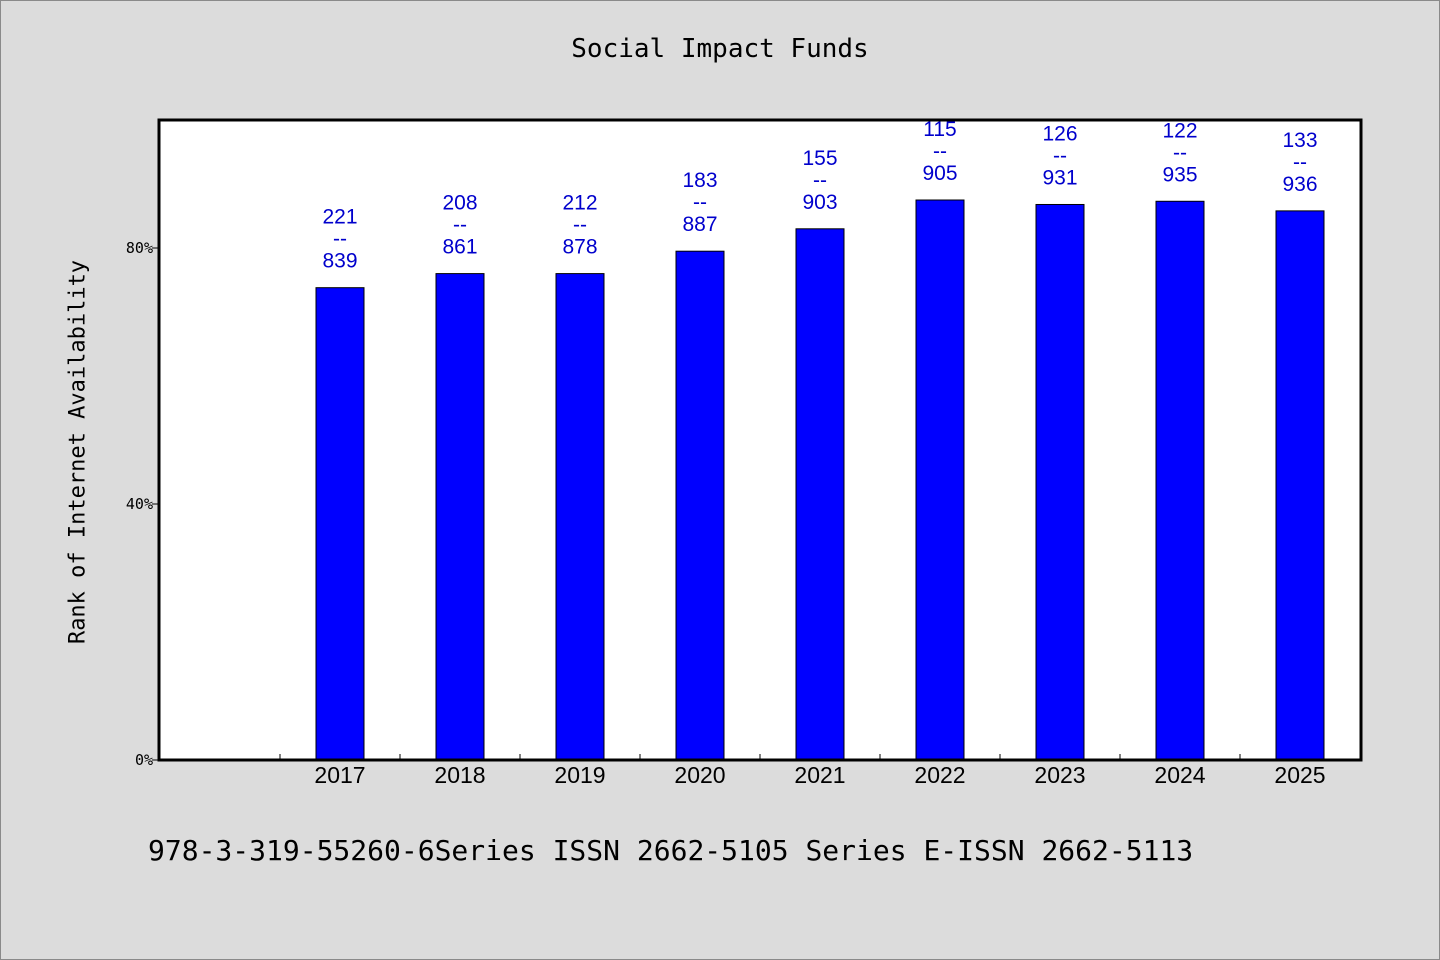 The height and width of the screenshot is (960, 1440). I want to click on data-label: 839, so click(339, 261).